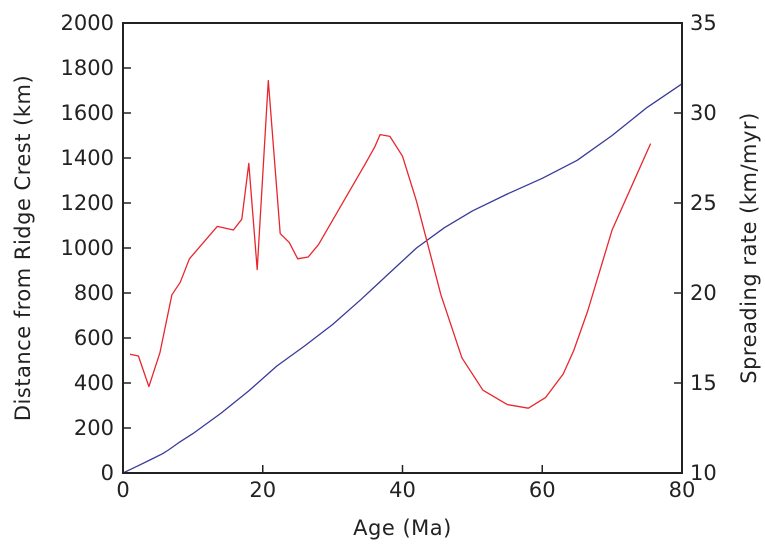 The height and width of the screenshot is (550, 765). Describe the element at coordinates (87, 248) in the screenshot. I see `y-tick-label-left: 1000` at that location.